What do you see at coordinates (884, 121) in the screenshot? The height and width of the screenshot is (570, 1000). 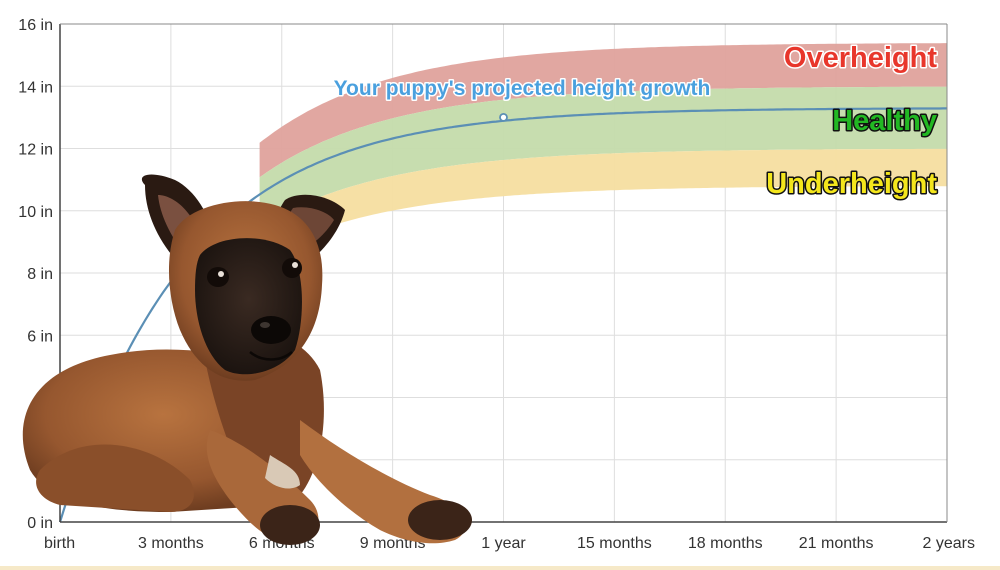 I see `band-label-healthy: Healthy` at bounding box center [884, 121].